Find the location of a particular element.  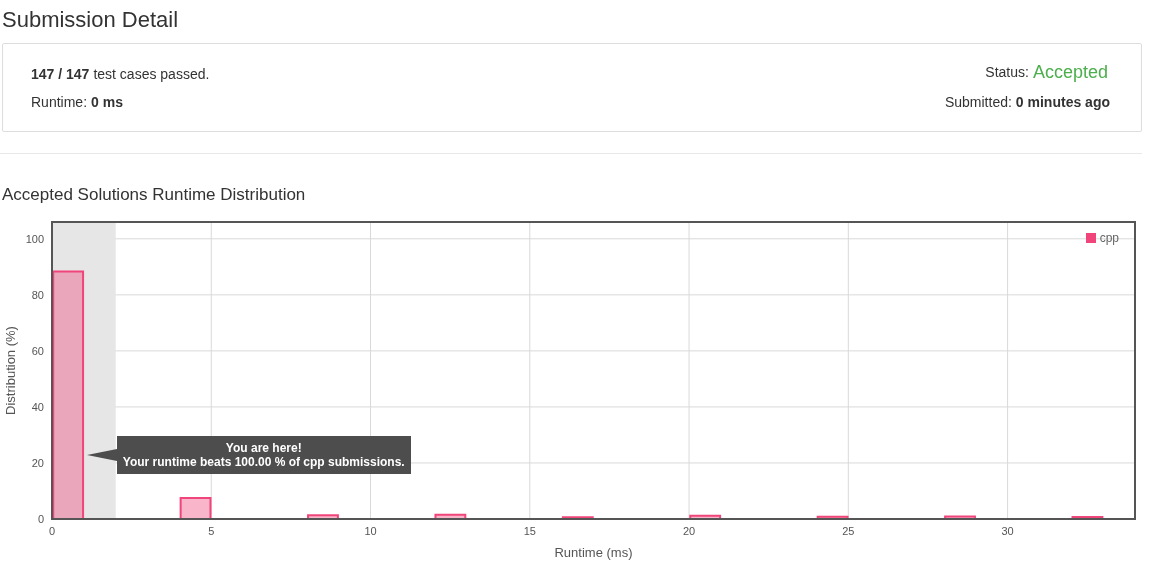

chart-title: Submission Detail is located at coordinates (90, 20).